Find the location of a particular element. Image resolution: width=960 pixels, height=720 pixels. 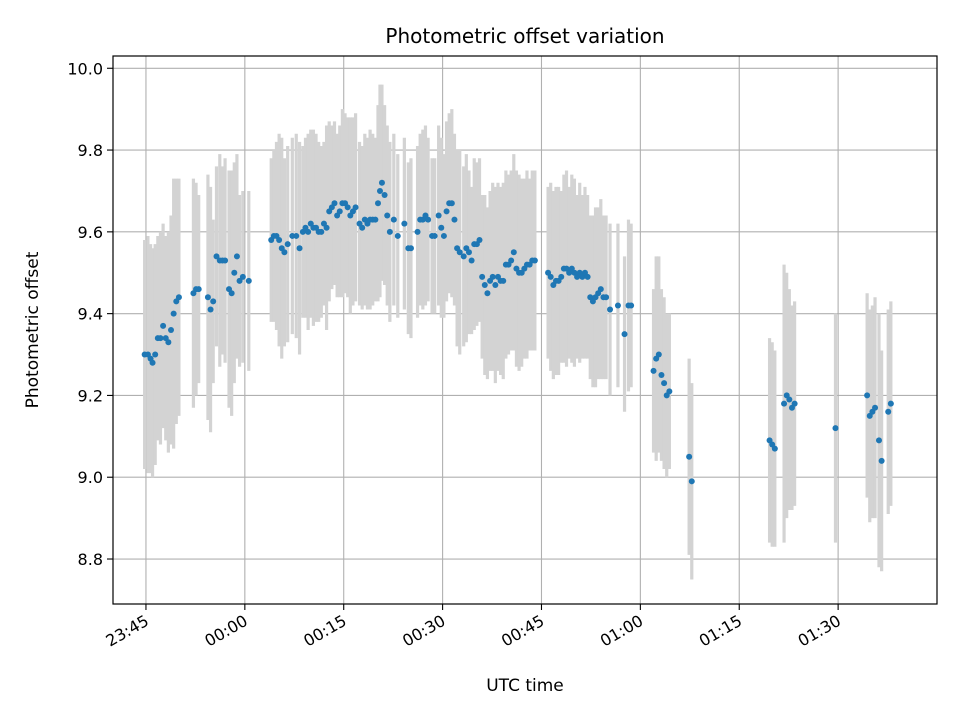

y-axis-label: Photometric offset is located at coordinates (33, 329).